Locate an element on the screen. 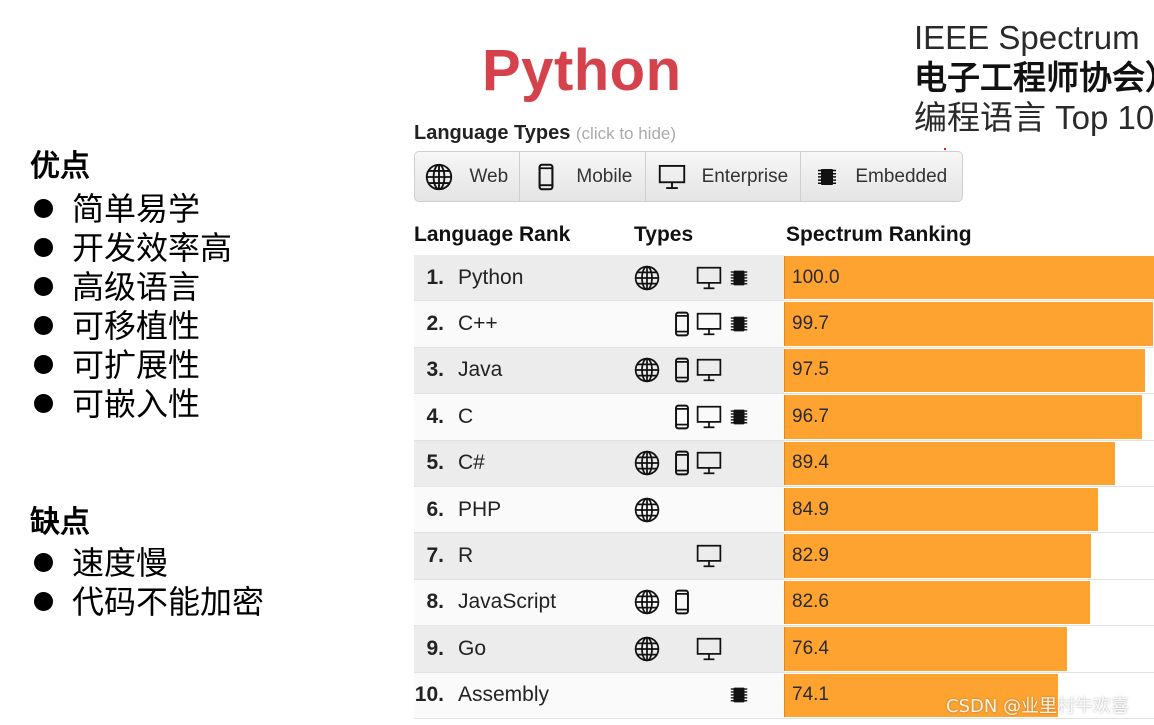 Image resolution: width=1154 pixels, height=725 pixels. ranking-row: 1. Python 100.0 is located at coordinates (784, 278).